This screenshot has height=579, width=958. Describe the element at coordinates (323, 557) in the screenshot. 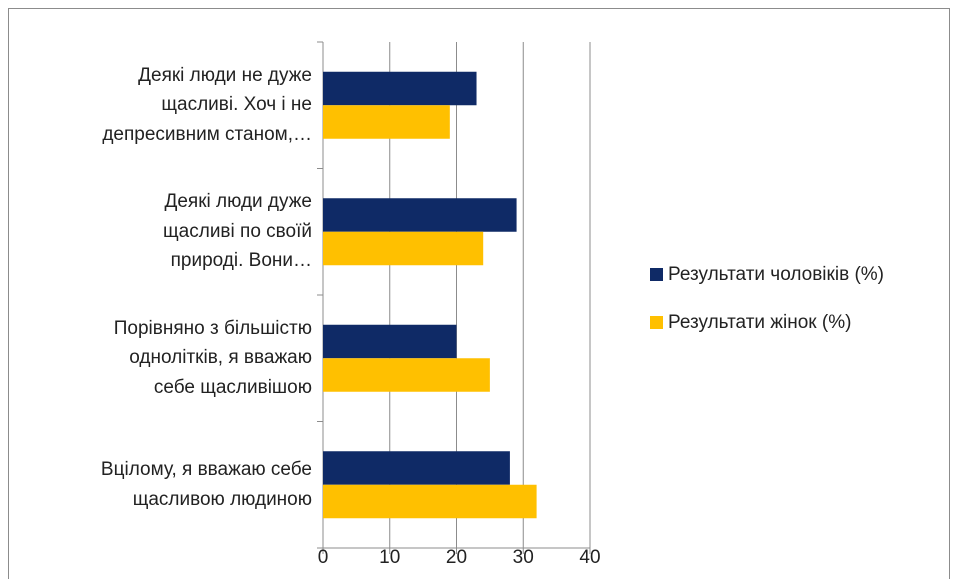

I see `x-tick-label: 0` at that location.